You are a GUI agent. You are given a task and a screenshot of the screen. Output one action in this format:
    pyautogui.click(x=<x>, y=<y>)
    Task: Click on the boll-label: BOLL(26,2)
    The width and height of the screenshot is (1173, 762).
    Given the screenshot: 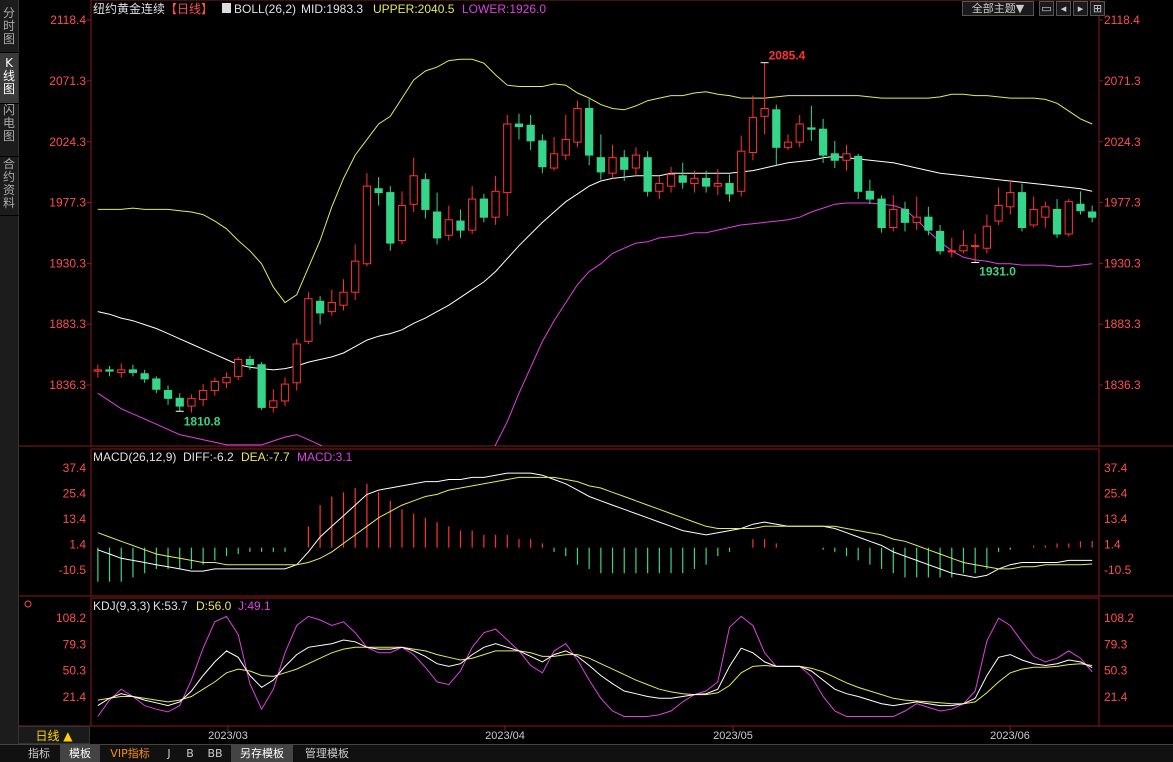 What is the action you would take?
    pyautogui.click(x=265, y=9)
    